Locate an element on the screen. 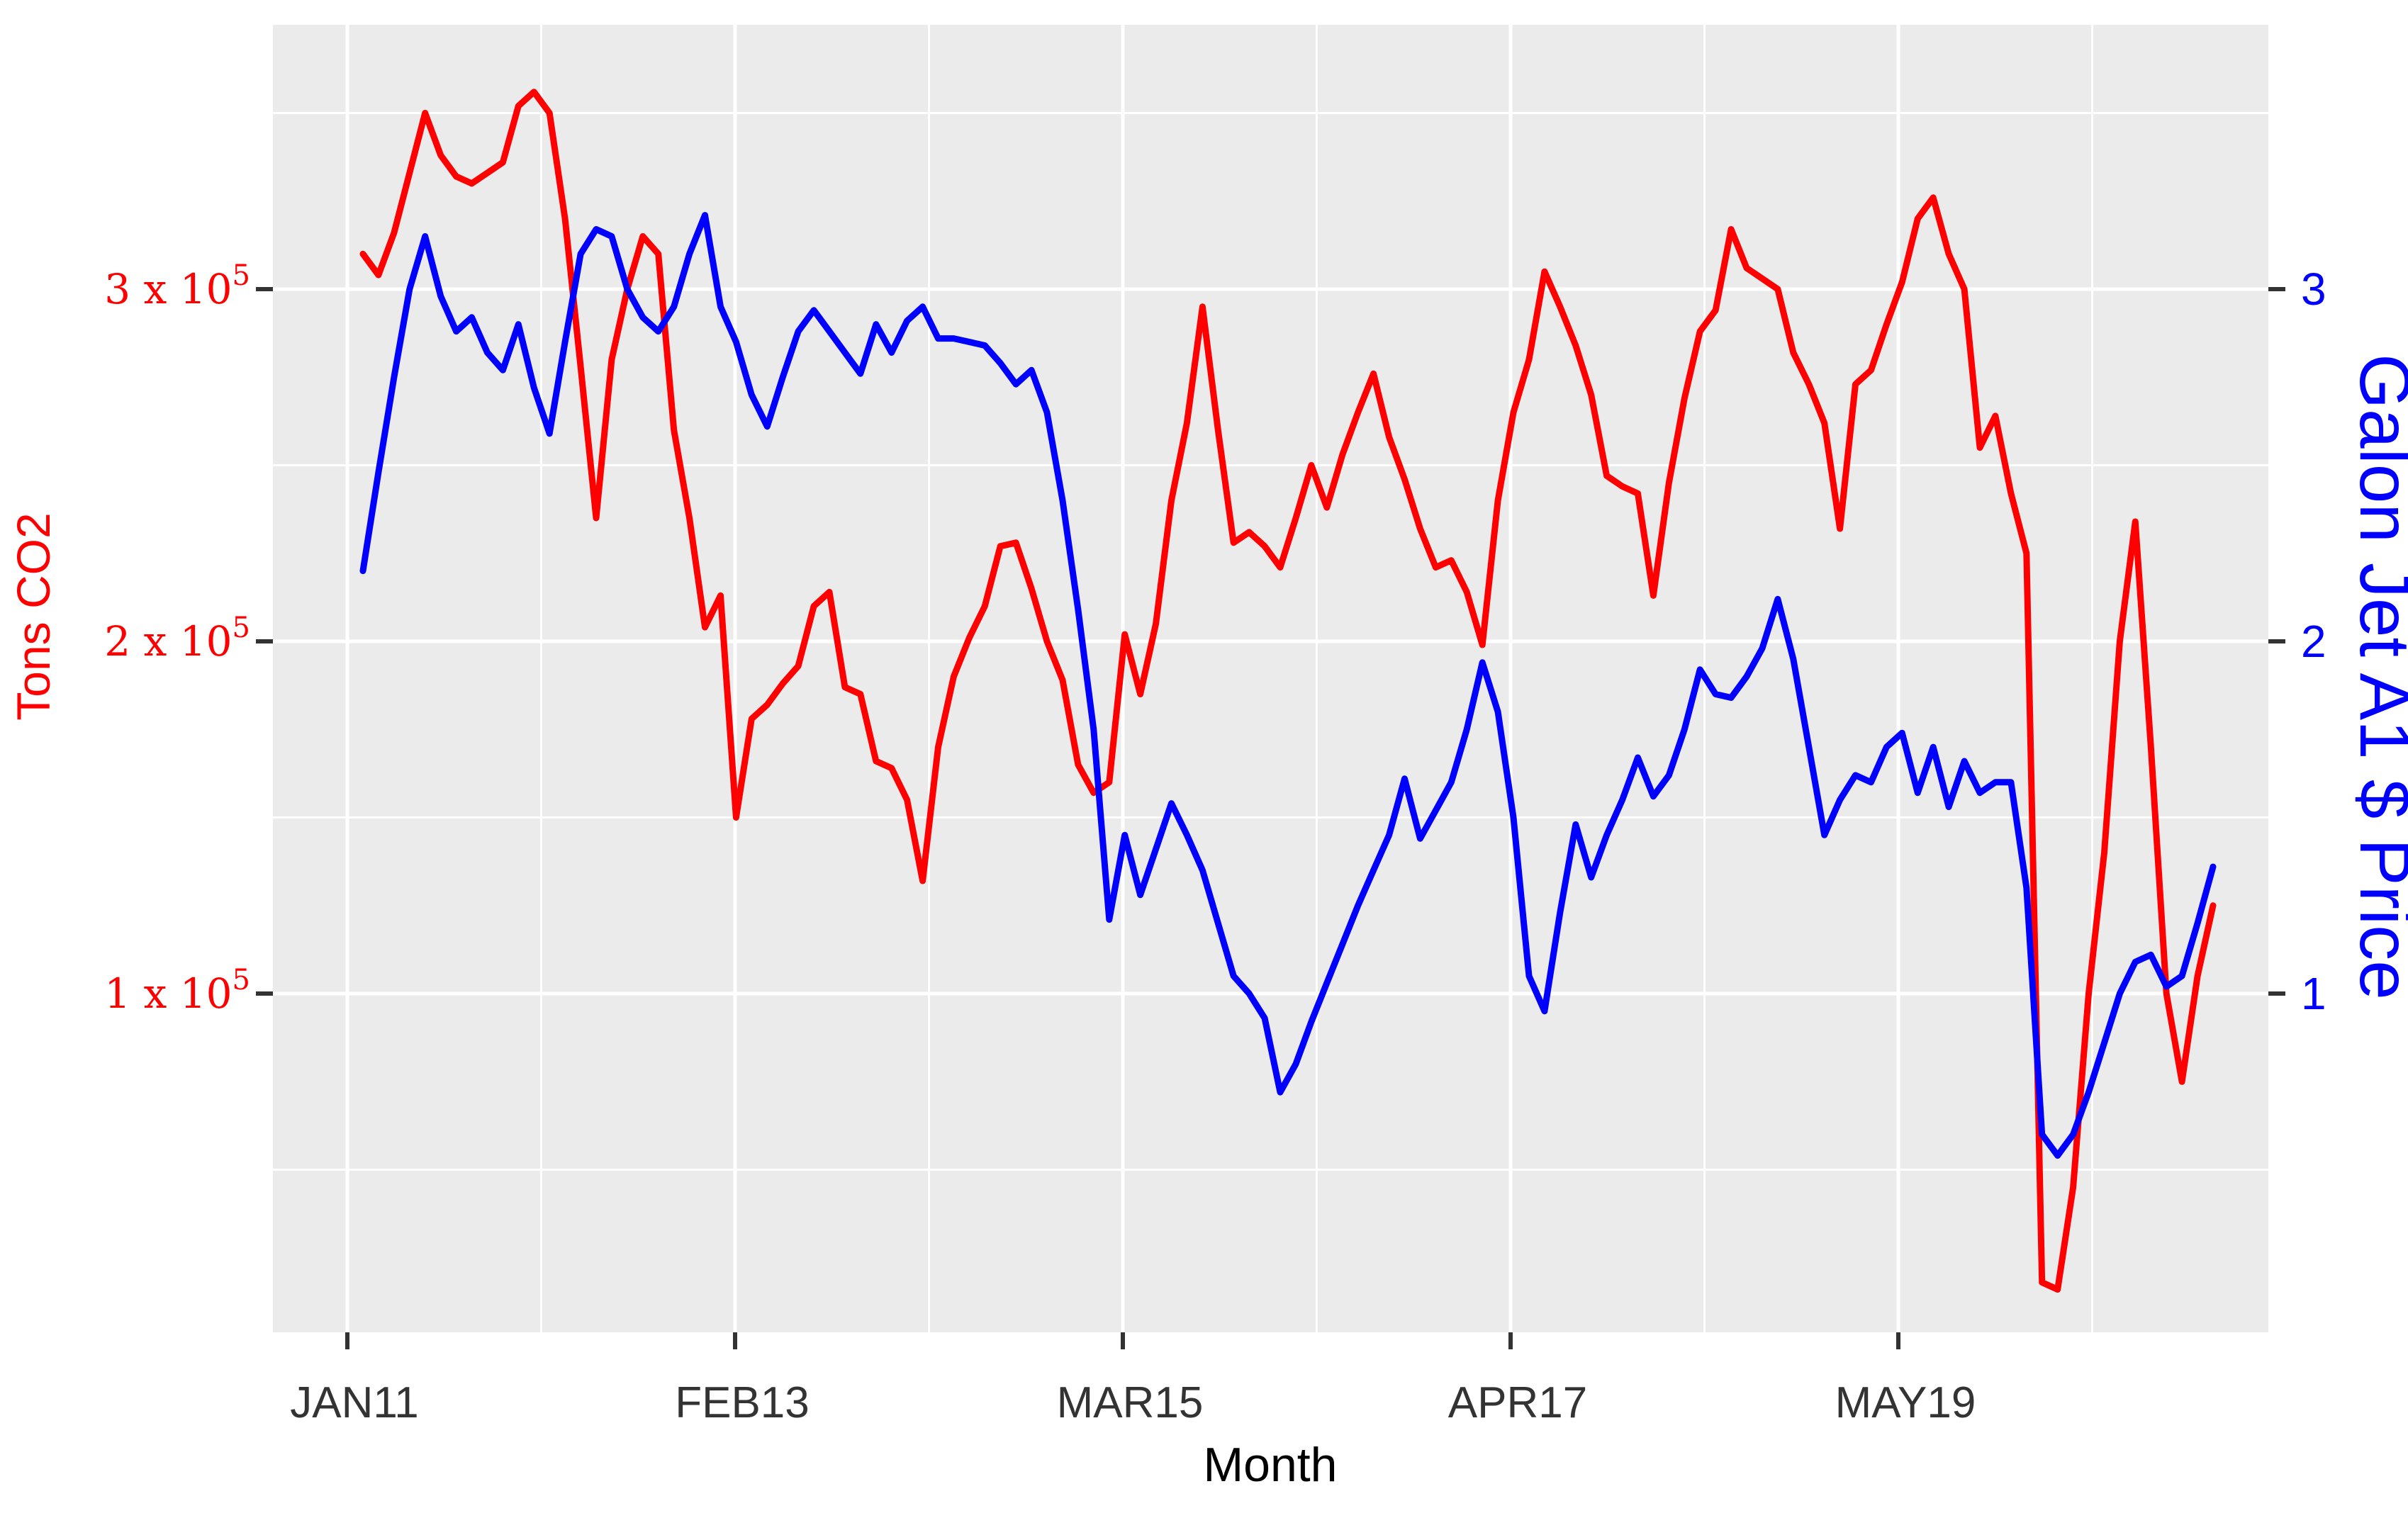 The width and height of the screenshot is (2408, 1518). y-axis-right-tick-label: 3 is located at coordinates (2313, 290).